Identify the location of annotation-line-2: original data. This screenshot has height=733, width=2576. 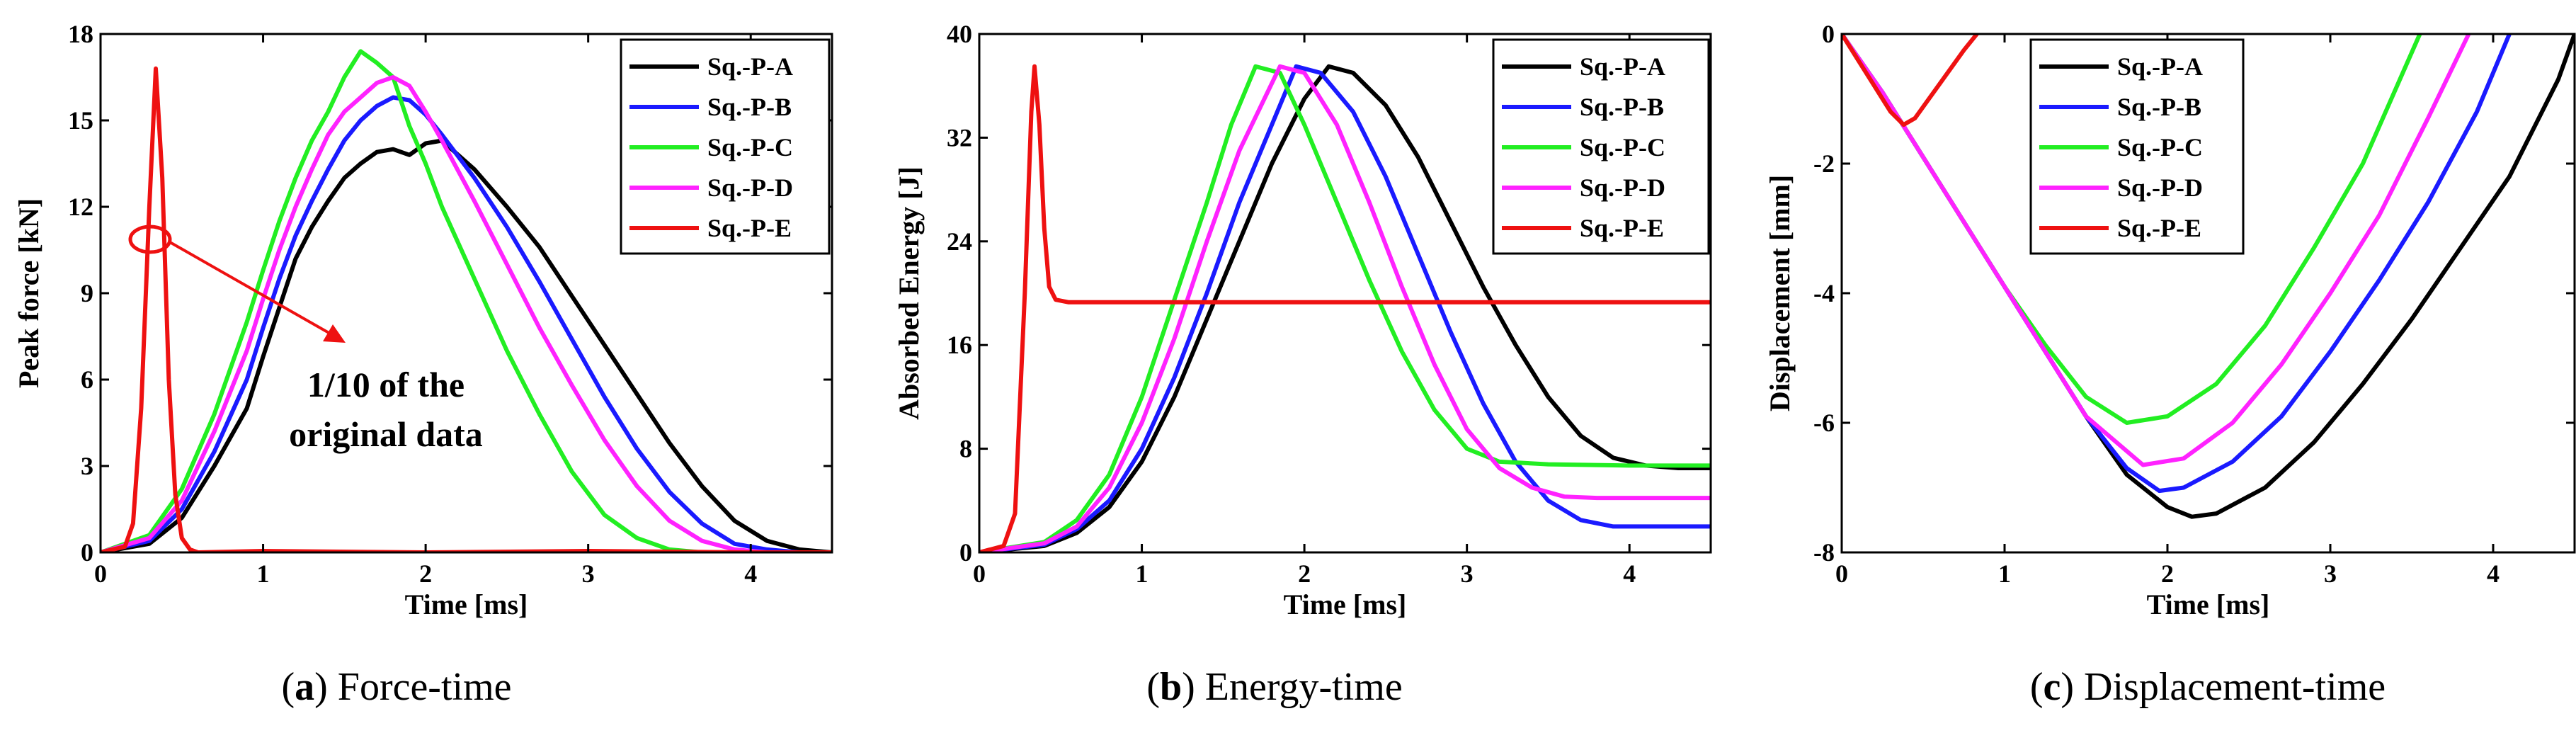
(386, 434).